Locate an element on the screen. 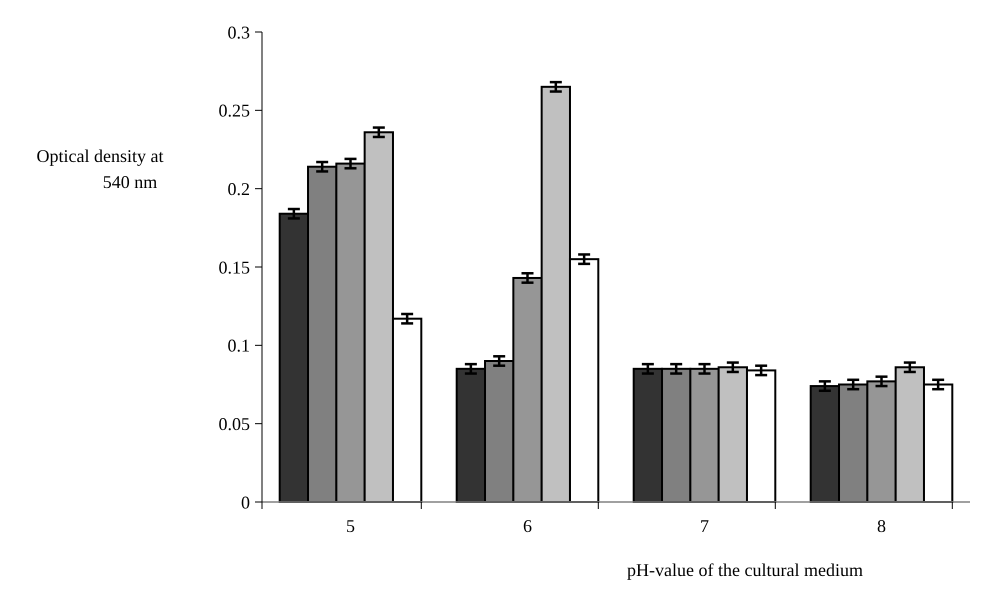  x-tick-label: 7 is located at coordinates (704, 526).